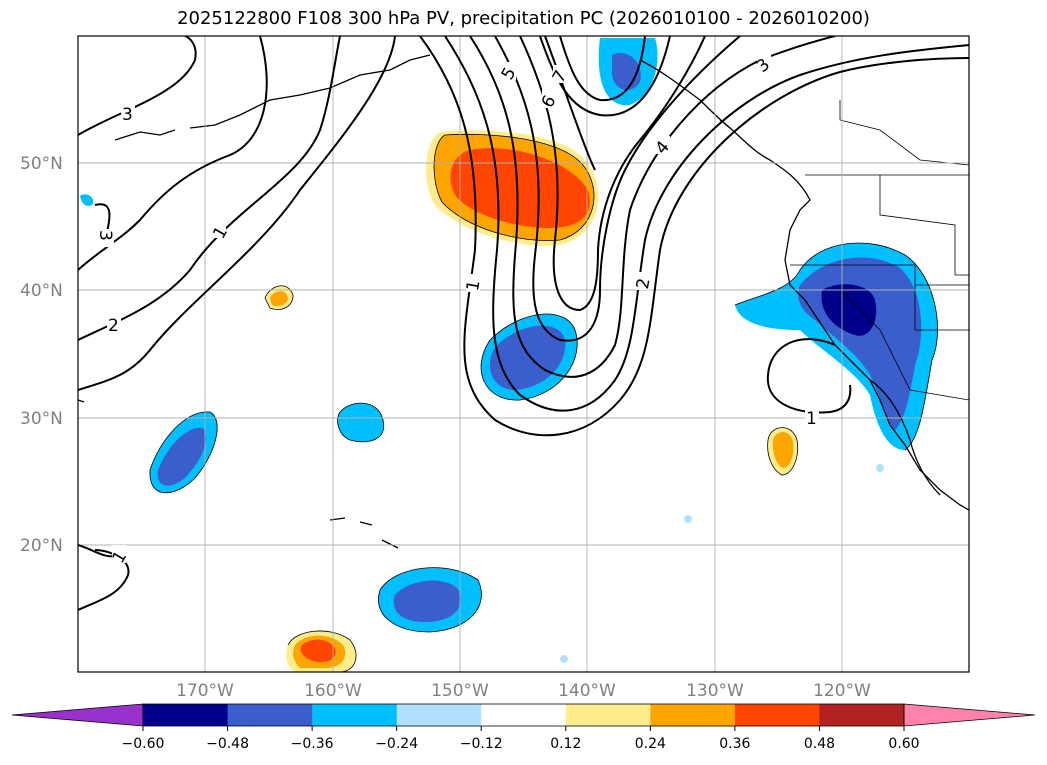 The image size is (1047, 765). Describe the element at coordinates (481, 744) in the screenshot. I see `colorbar-tick-label: −0.12` at that location.